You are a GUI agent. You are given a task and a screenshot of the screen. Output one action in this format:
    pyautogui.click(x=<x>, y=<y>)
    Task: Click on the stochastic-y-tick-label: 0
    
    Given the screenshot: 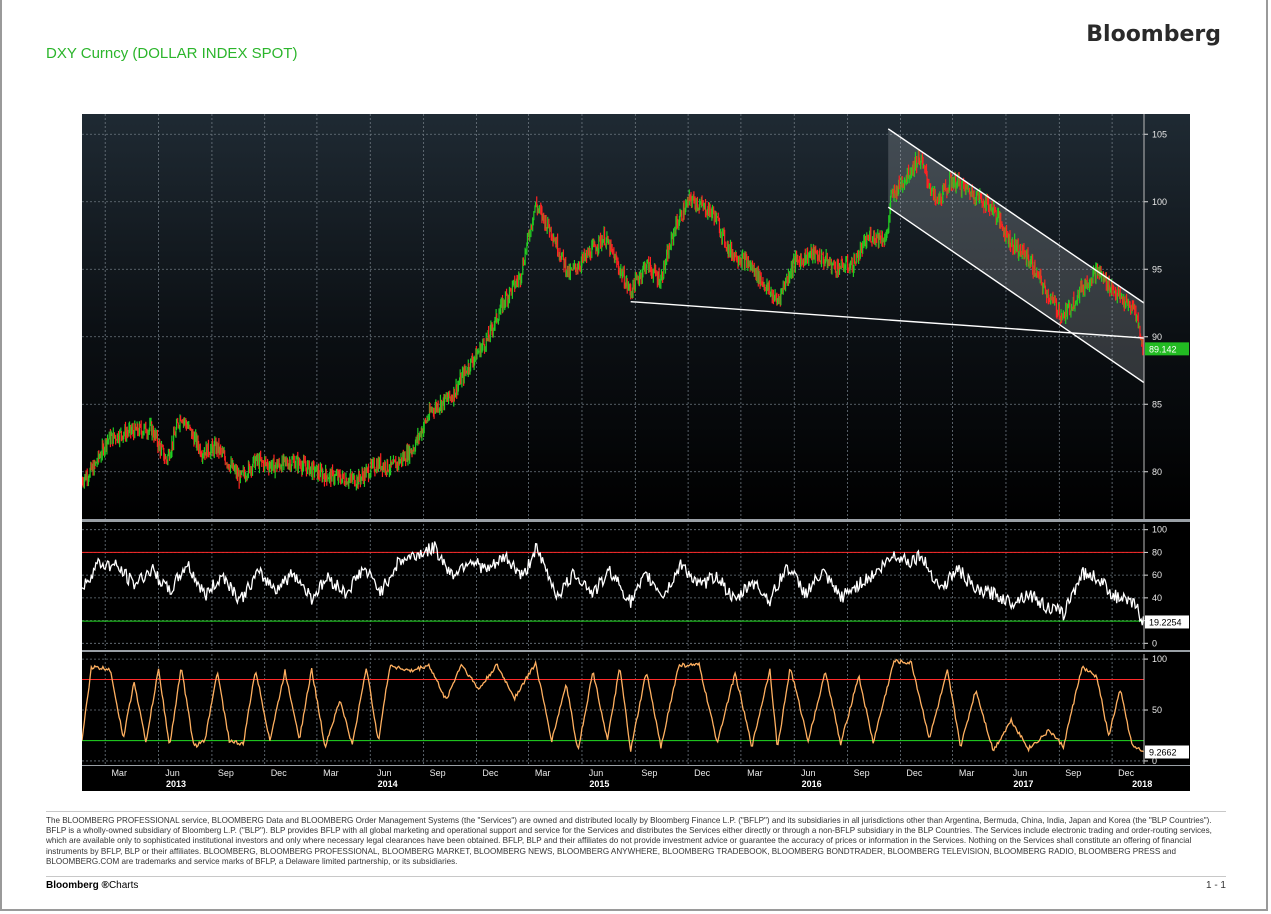 What is the action you would take?
    pyautogui.click(x=1154, y=761)
    